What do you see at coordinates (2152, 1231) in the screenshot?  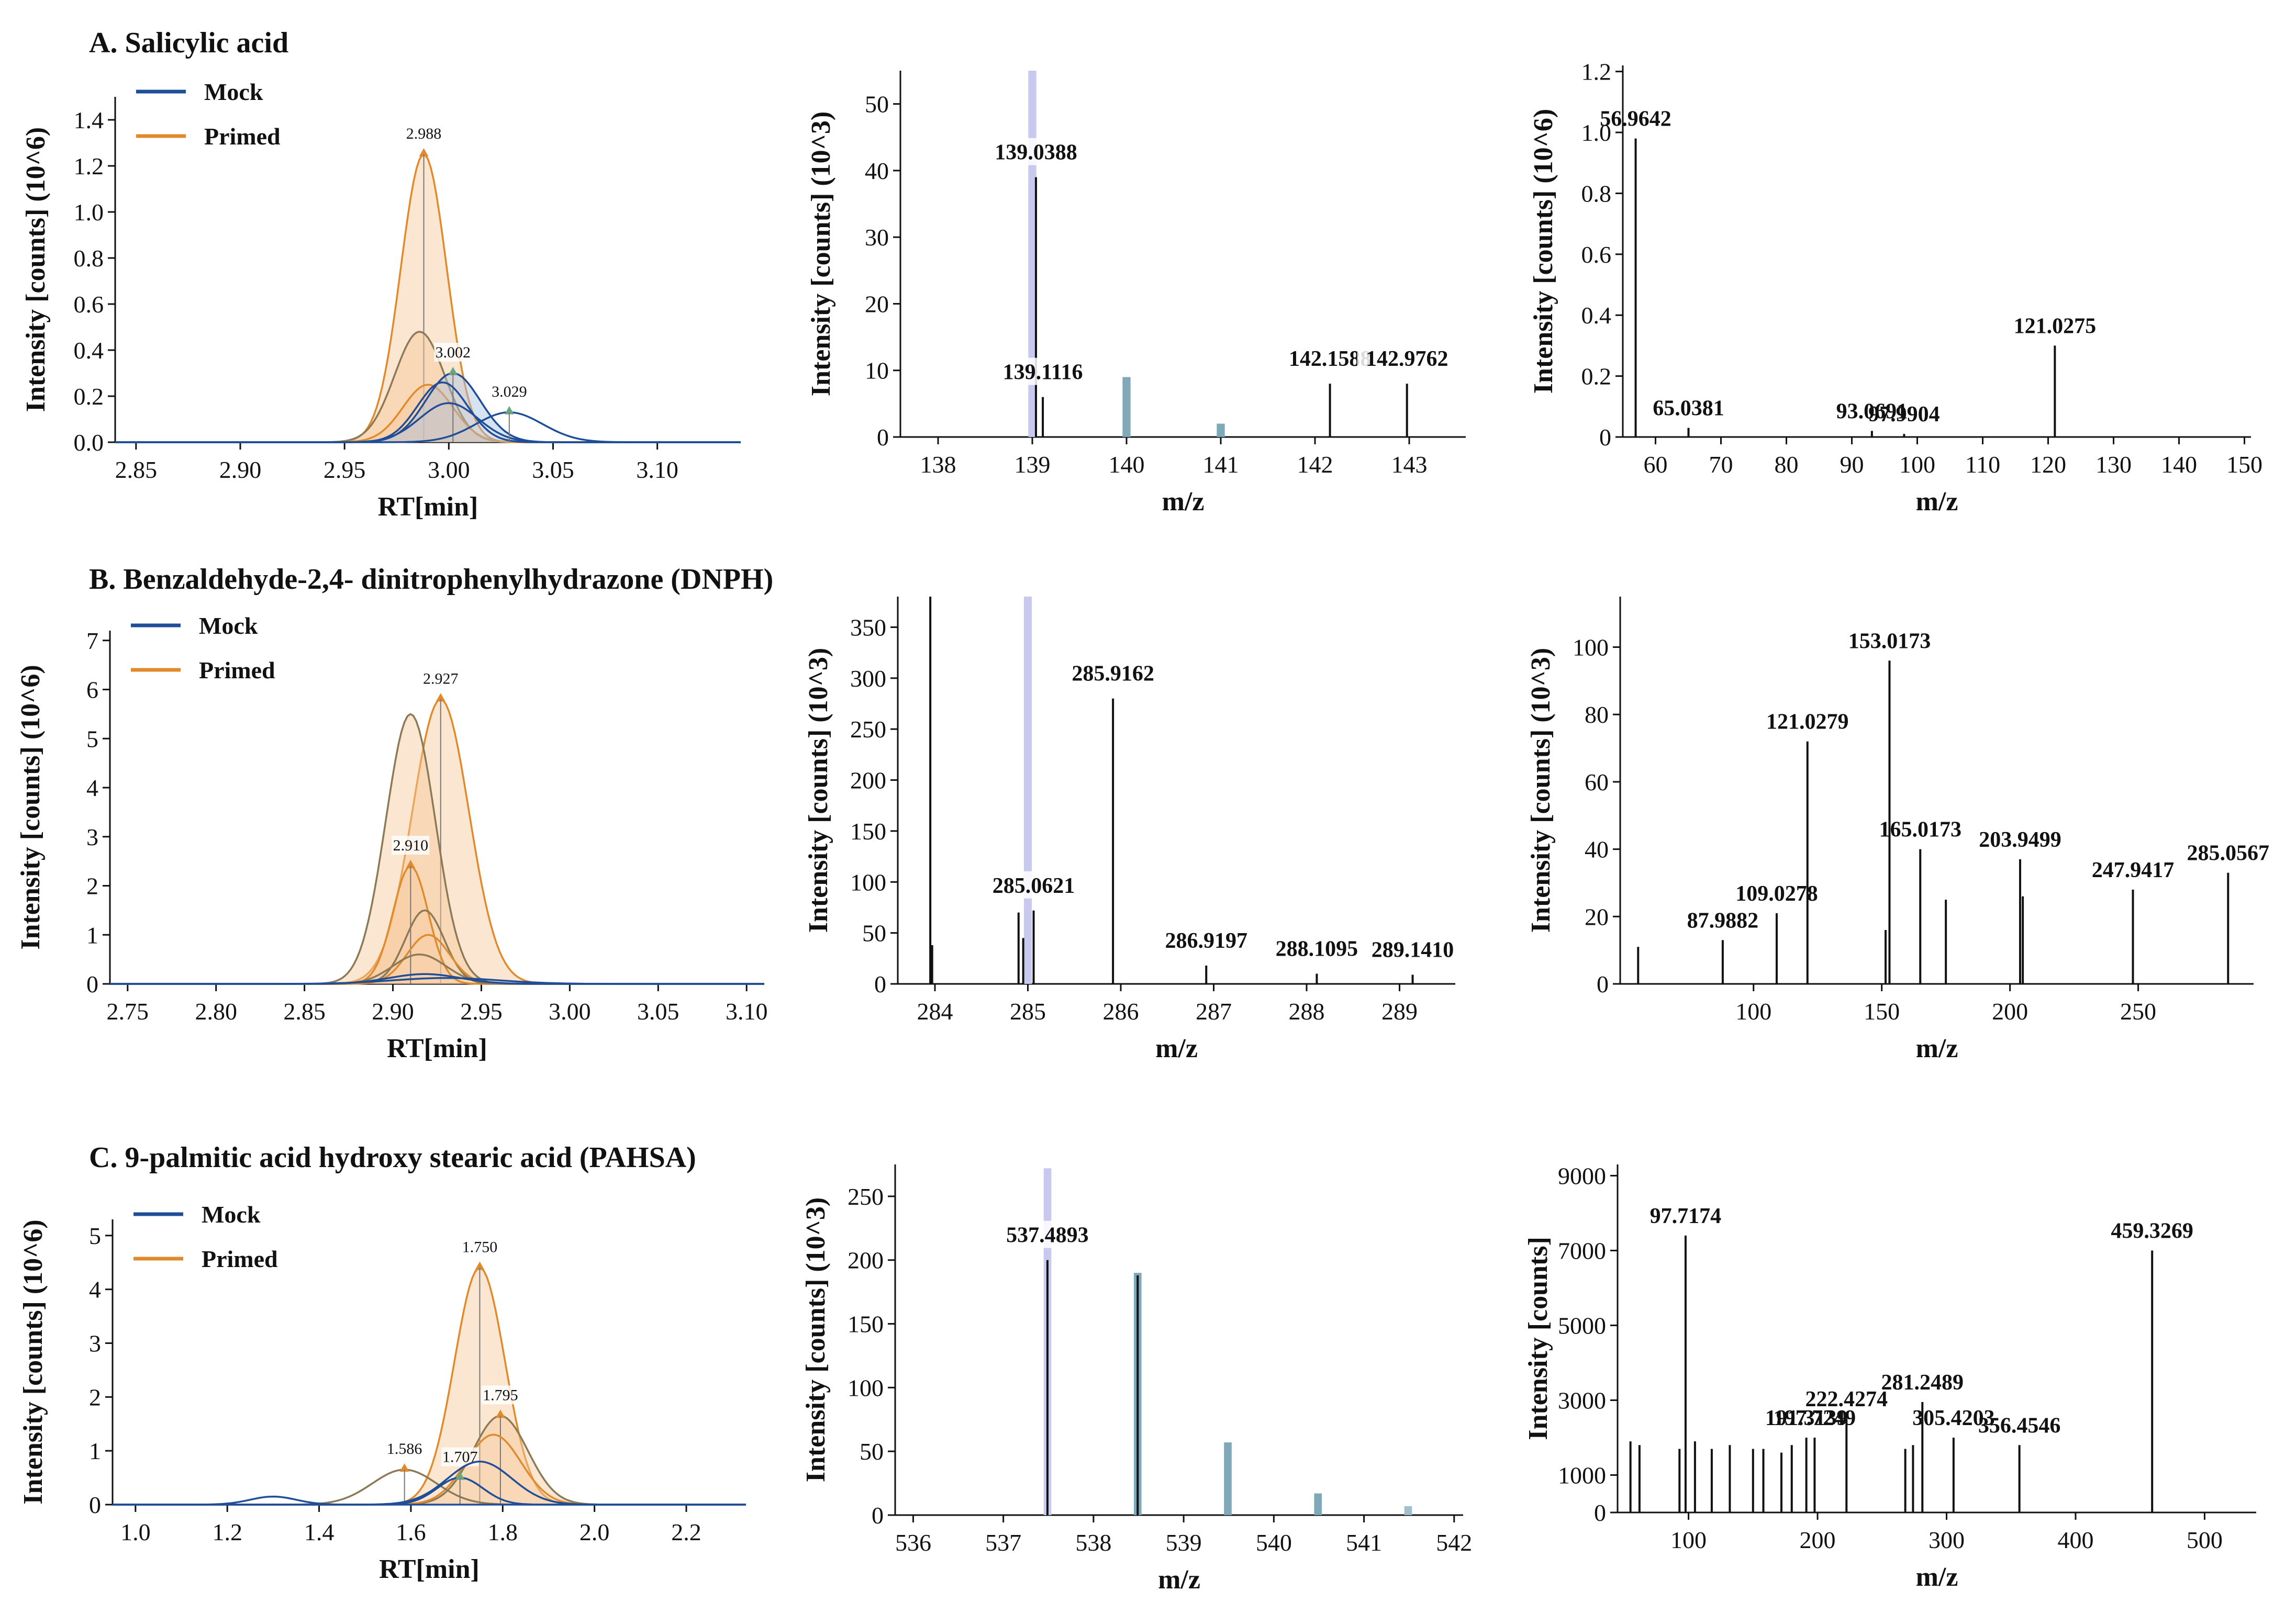 I see `ms2-peak-label: 459.3269` at bounding box center [2152, 1231].